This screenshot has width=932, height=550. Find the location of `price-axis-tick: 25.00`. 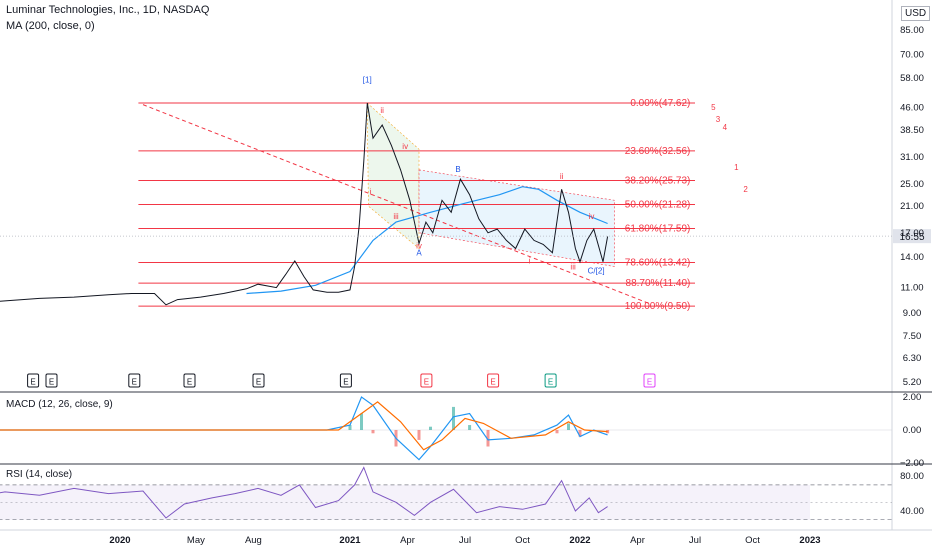

price-axis-tick: 25.00 is located at coordinates (912, 184).